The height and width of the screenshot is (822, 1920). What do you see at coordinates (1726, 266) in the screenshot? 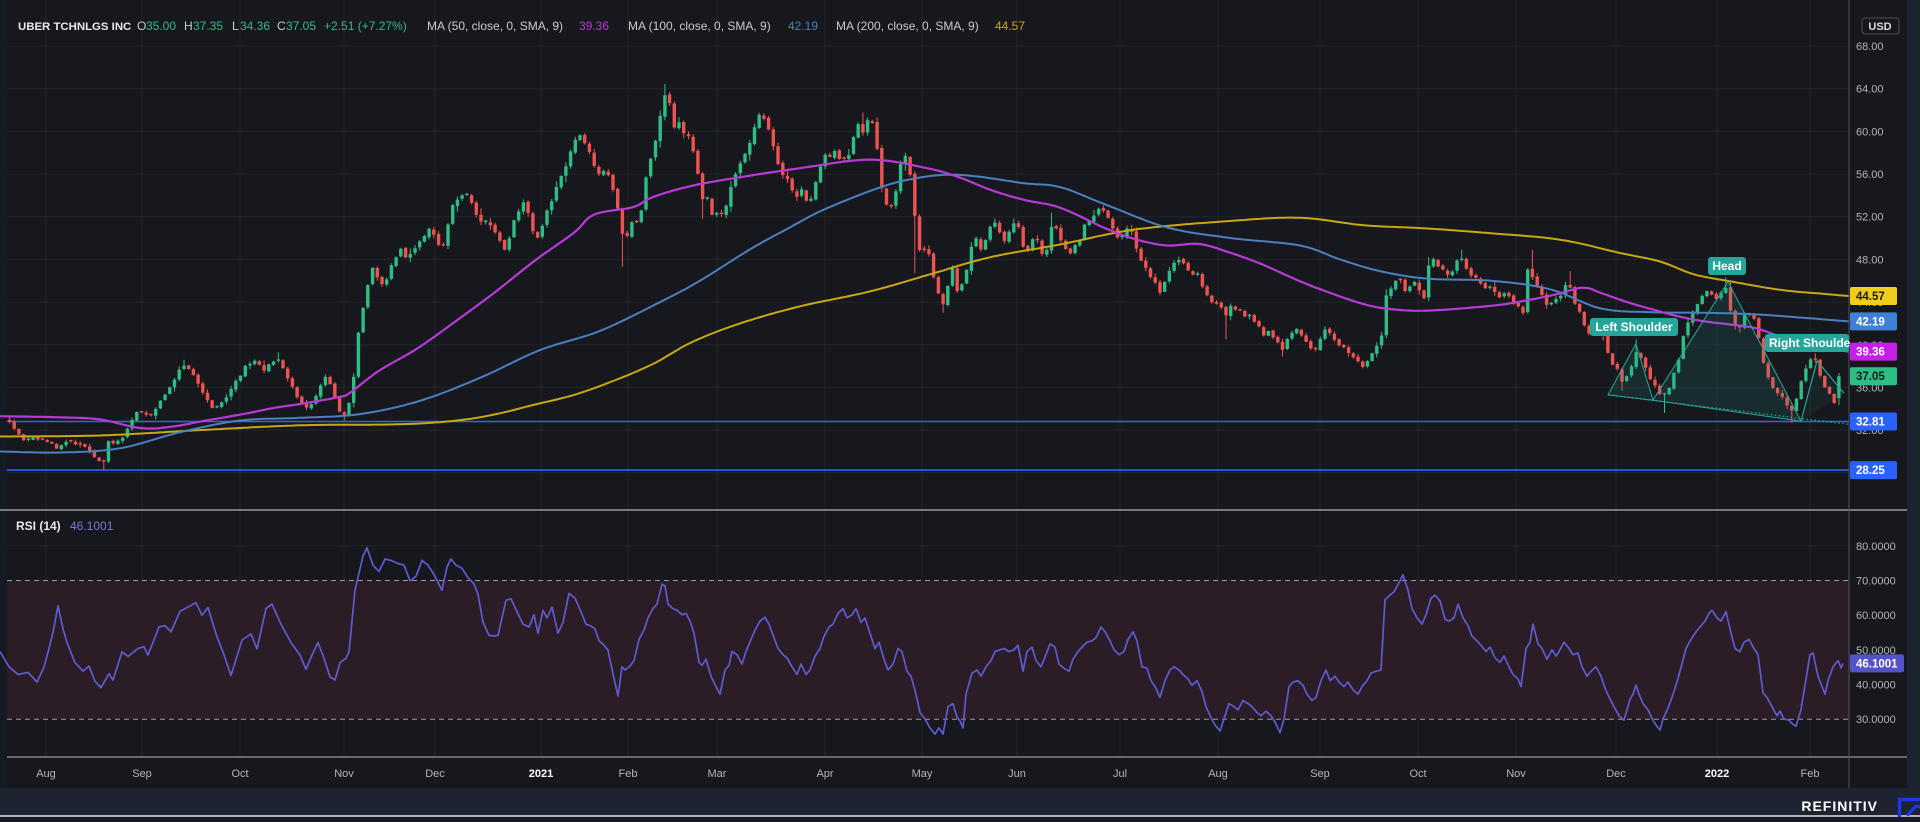
I see `svg-text: Head` at bounding box center [1726, 266].